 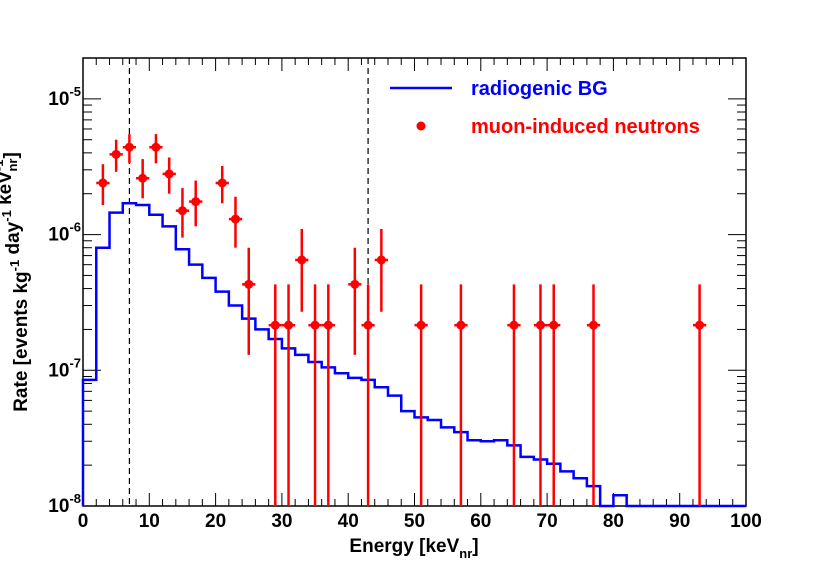 What do you see at coordinates (215, 521) in the screenshot?
I see `x-tick-label: 20` at bounding box center [215, 521].